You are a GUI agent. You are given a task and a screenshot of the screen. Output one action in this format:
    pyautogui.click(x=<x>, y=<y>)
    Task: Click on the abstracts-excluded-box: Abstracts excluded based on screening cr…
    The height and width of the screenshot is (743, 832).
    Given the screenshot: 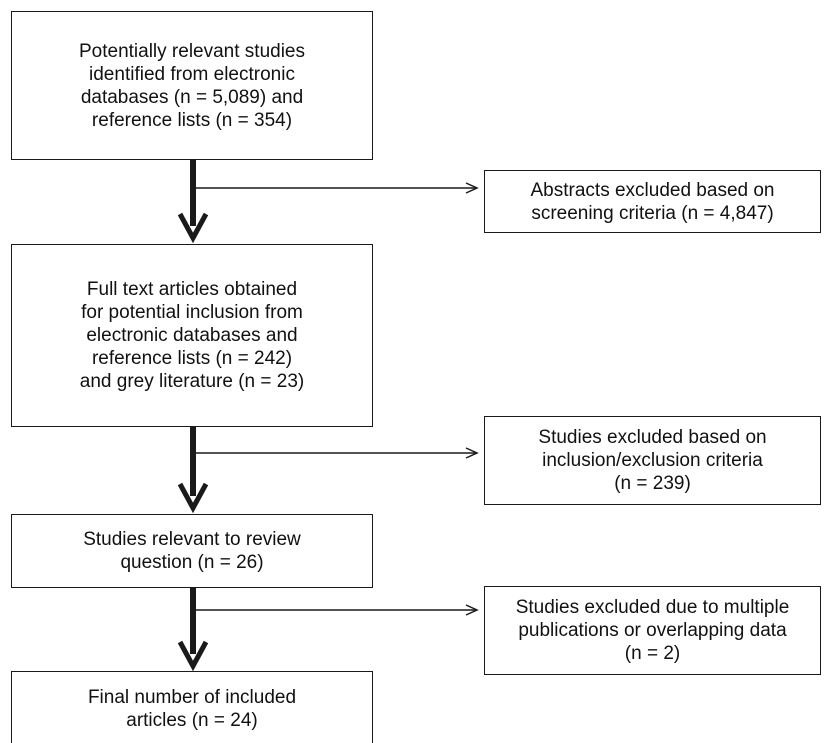 What is the action you would take?
    pyautogui.click(x=652, y=201)
    